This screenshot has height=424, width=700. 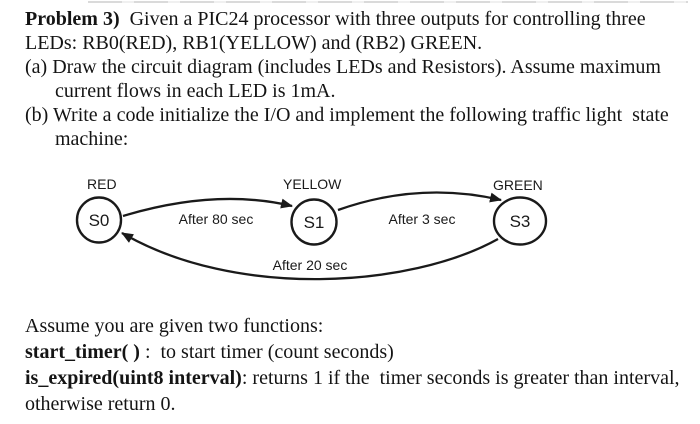 I want to click on item-a-line2: current flows in each LED is 1mA., so click(x=195, y=91).